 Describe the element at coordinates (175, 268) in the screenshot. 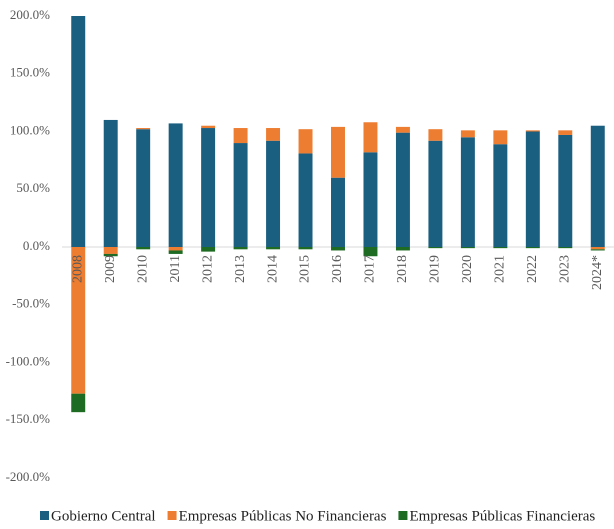

I see `x-tick-label: 2011` at that location.